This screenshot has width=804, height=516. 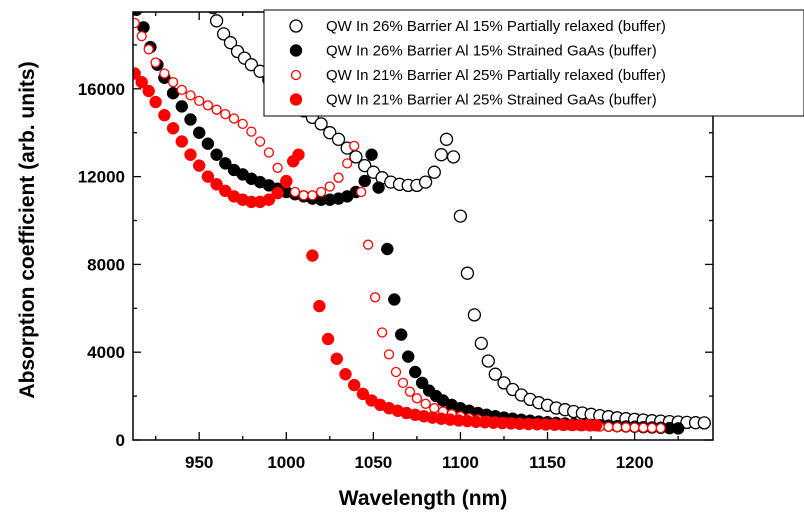 I want to click on y-tick-label-16000: 16000, so click(x=101, y=89).